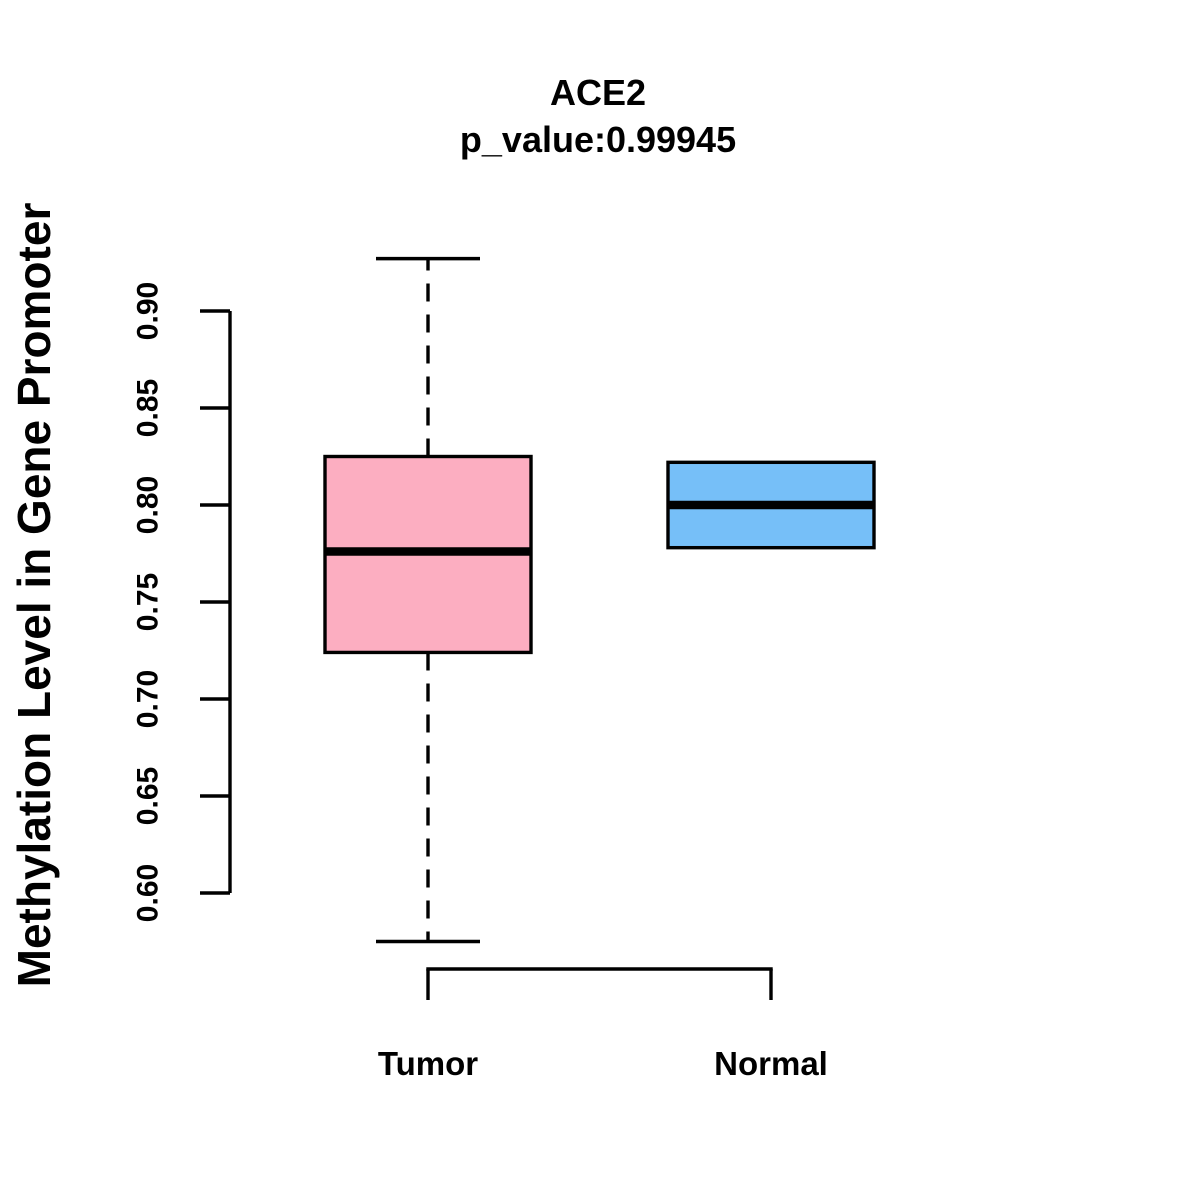 This screenshot has width=1200, height=1200. I want to click on y-axis-tick-label: 0.85, so click(148, 408).